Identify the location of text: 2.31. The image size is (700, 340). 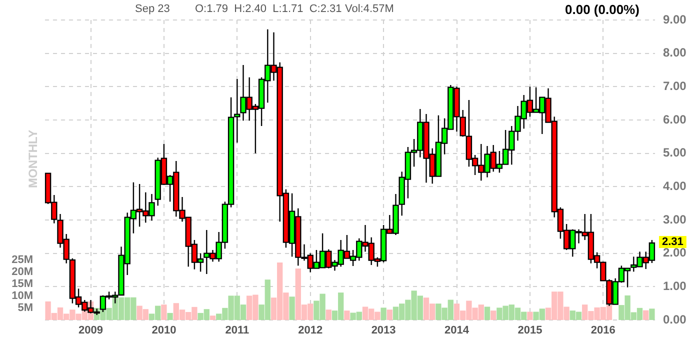
(673, 242).